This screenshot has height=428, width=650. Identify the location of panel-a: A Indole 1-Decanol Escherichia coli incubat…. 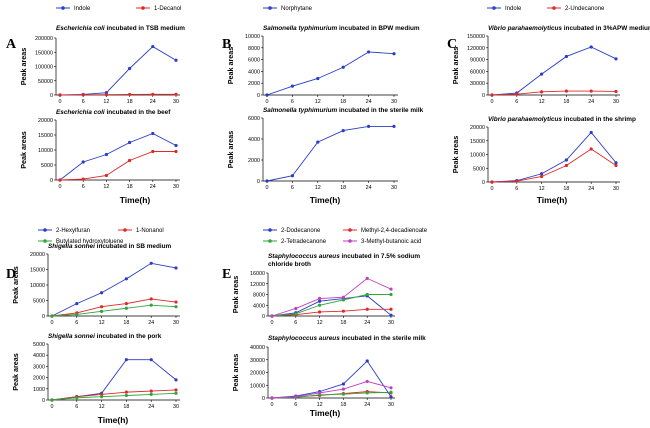
(95, 105).